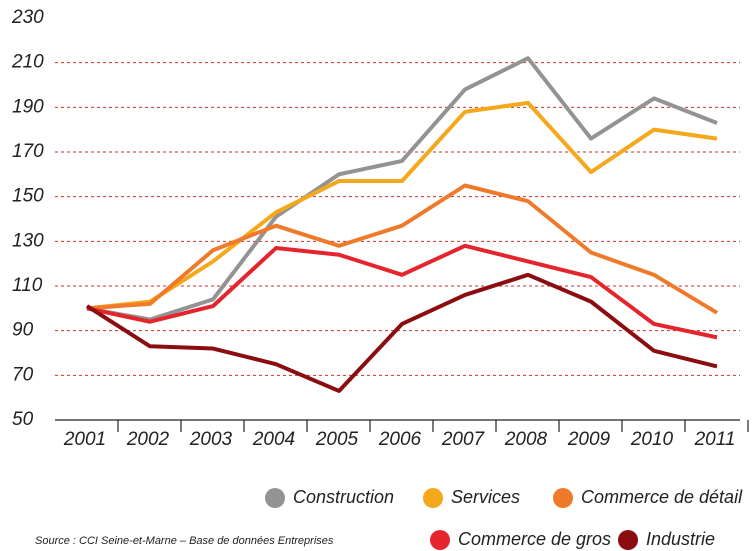  What do you see at coordinates (534, 539) in the screenshot?
I see `legend-label: Commerce de gros` at bounding box center [534, 539].